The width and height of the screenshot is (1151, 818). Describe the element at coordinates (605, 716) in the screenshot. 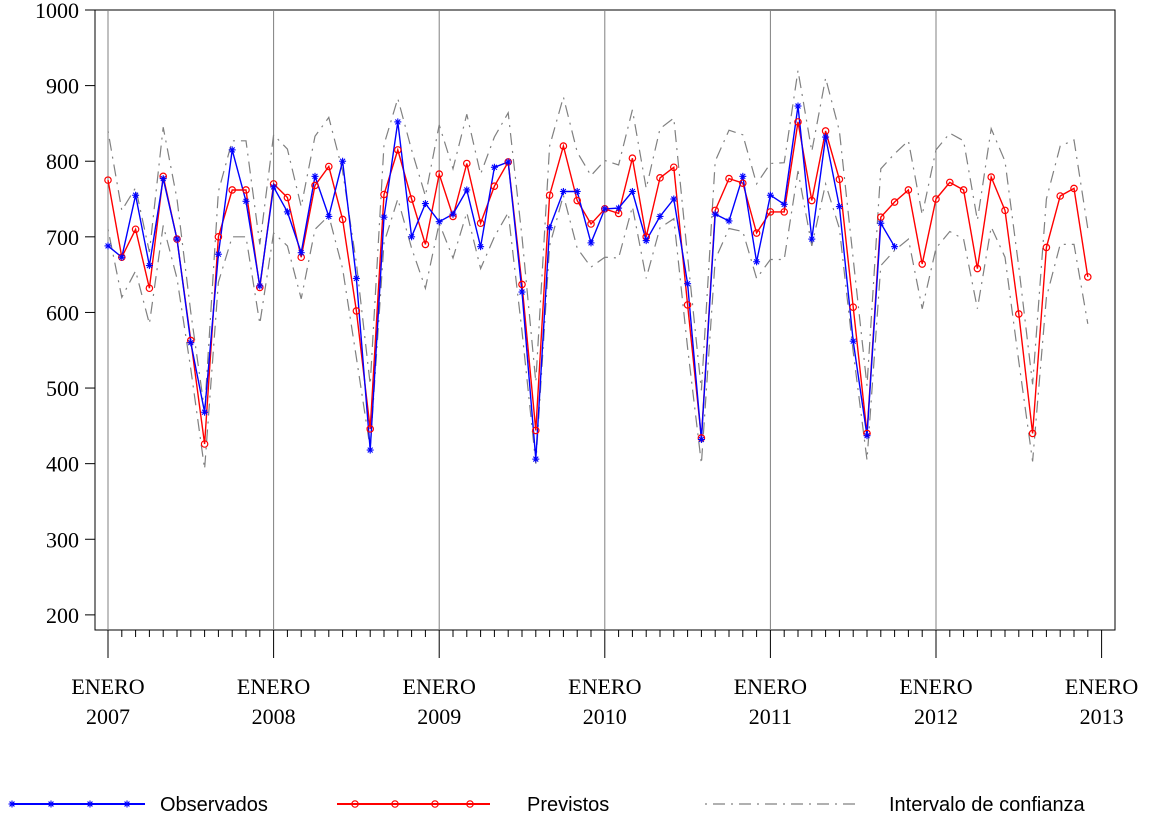

I see `x-tick-label-year: 2010` at that location.